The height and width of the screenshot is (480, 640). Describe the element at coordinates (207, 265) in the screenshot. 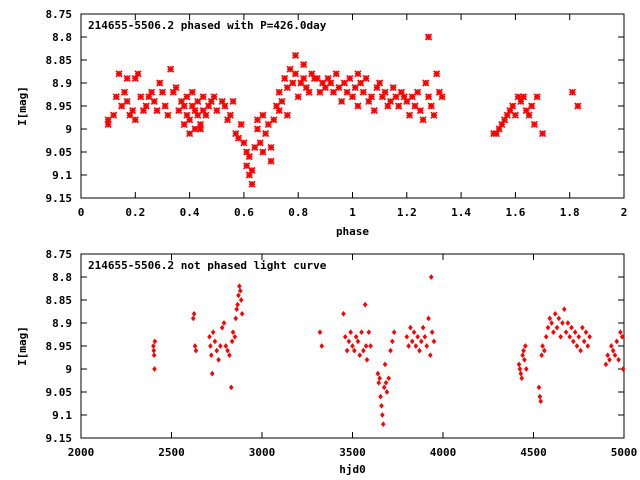

I see `unphased-plot-title: 214655-5506.2 not phased light curve` at that location.